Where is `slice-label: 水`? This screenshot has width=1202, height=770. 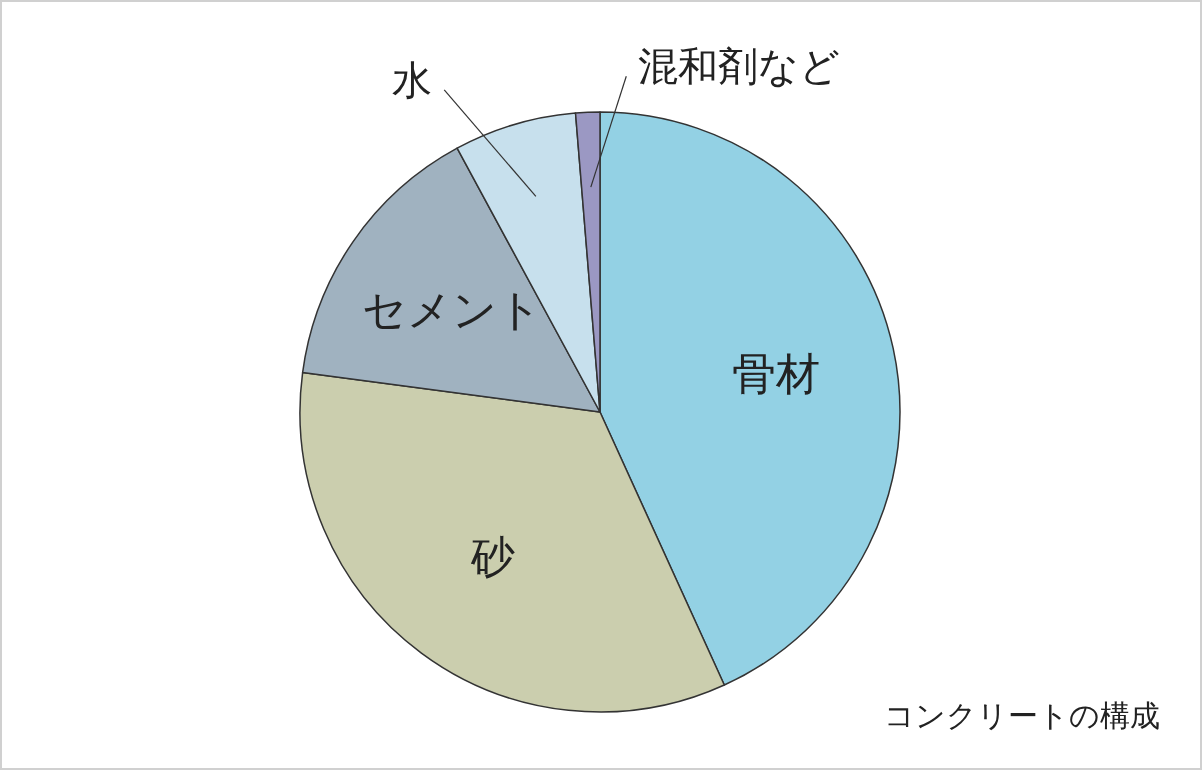
slice-label: 水 is located at coordinates (412, 79).